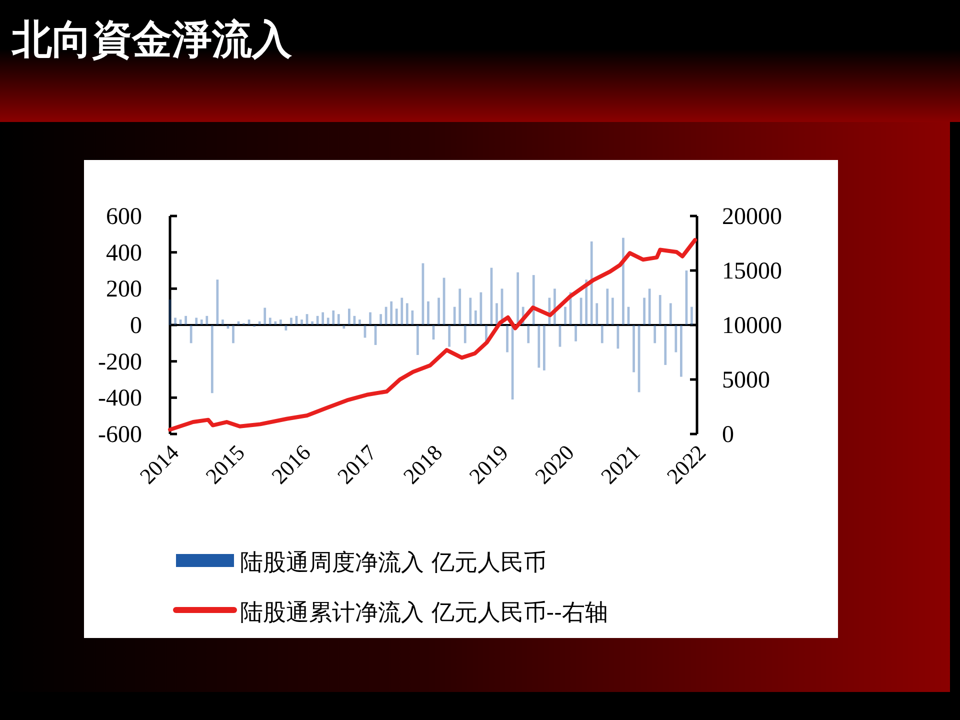 This screenshot has width=960, height=720. I want to click on legend-label: 陆股通累计净流入 亿元人民币--右轴, so click(424, 613).